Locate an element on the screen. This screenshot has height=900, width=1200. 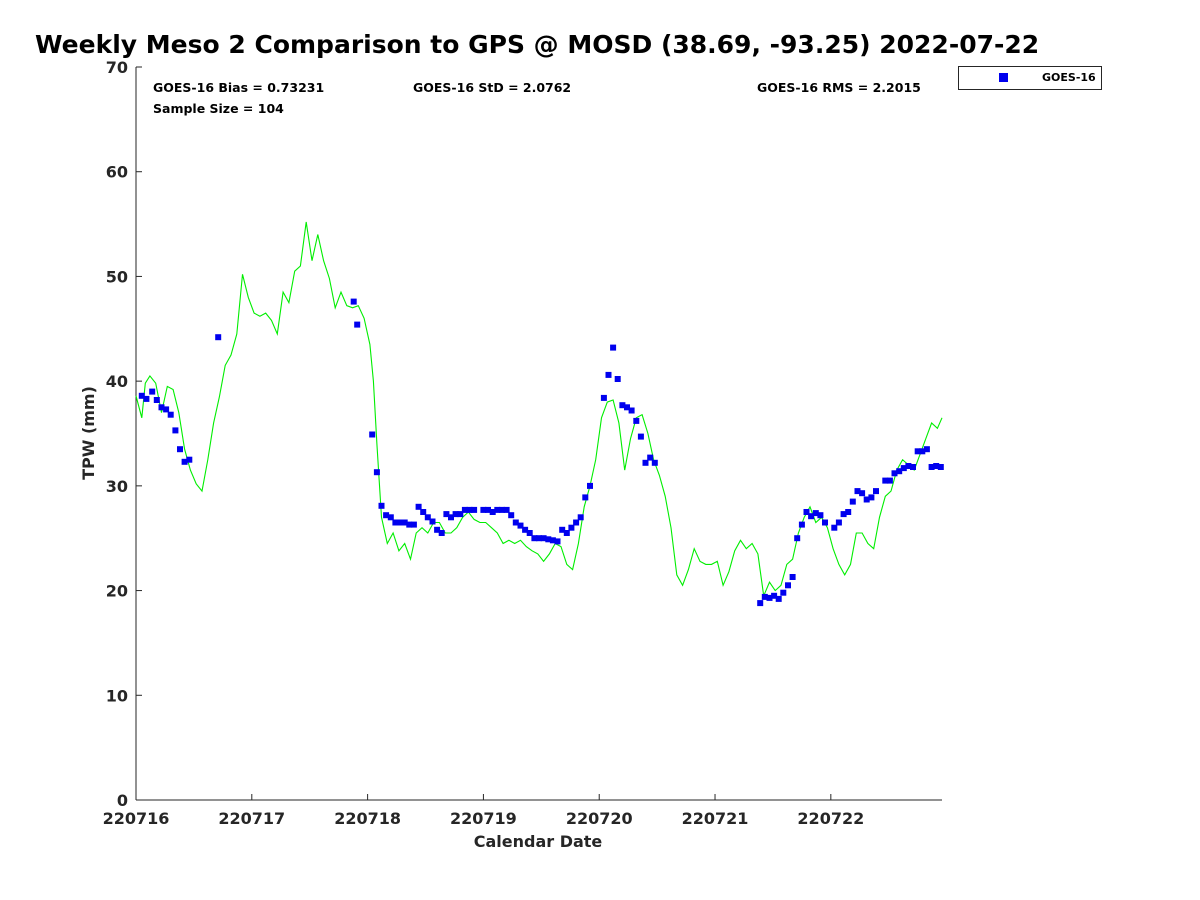
y-tick-label: 50 is located at coordinates (117, 276).